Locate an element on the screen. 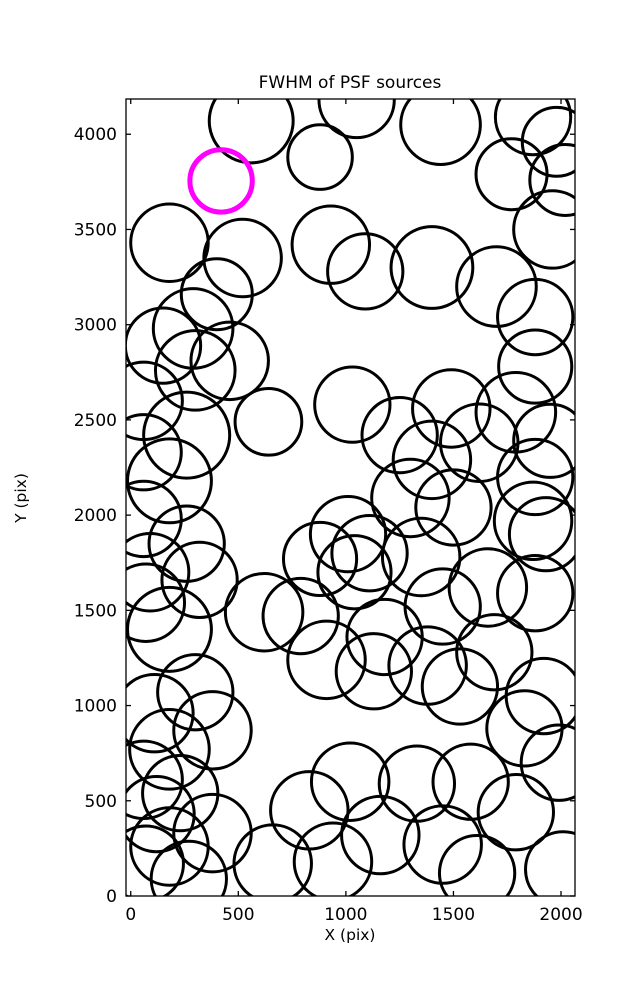 The width and height of the screenshot is (637, 1000). highlighted-source-circle is located at coordinates (221, 181).